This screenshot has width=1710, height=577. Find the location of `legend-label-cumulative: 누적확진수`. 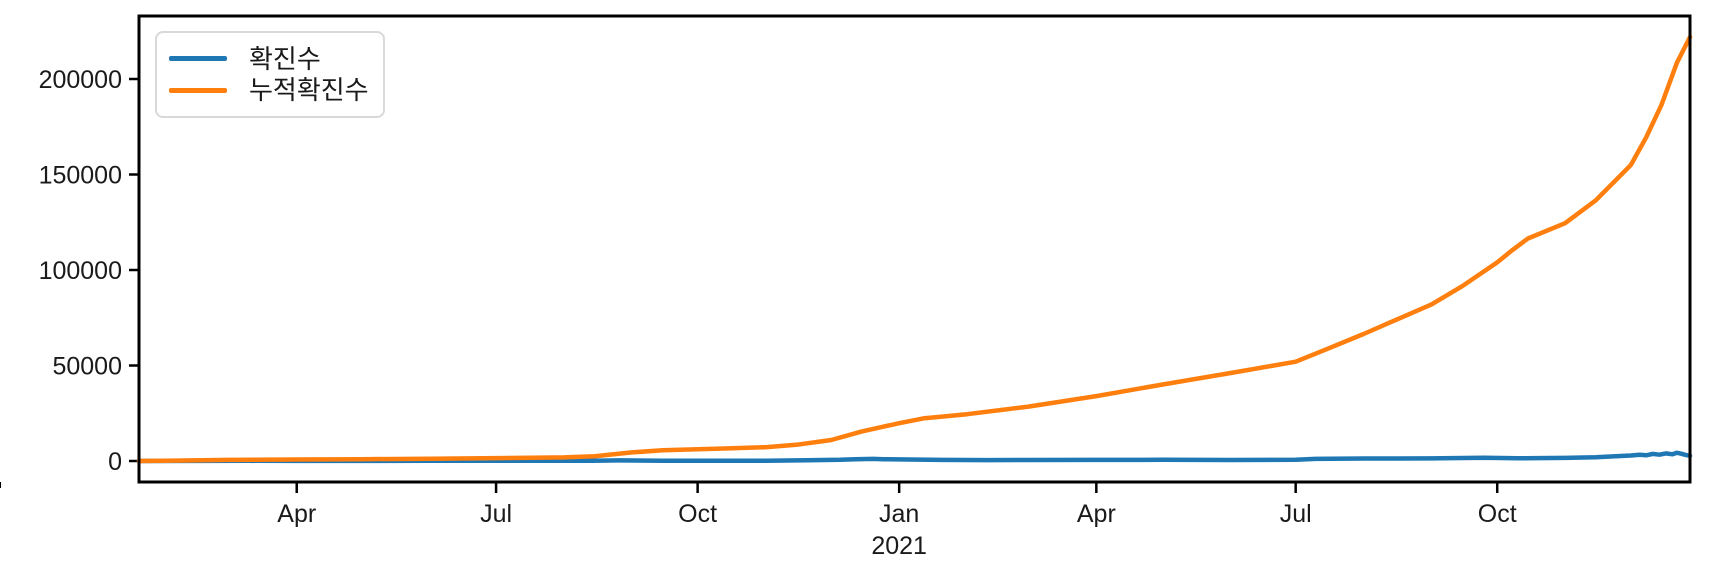

legend-label-cumulative: 누적확진수 is located at coordinates (309, 90).